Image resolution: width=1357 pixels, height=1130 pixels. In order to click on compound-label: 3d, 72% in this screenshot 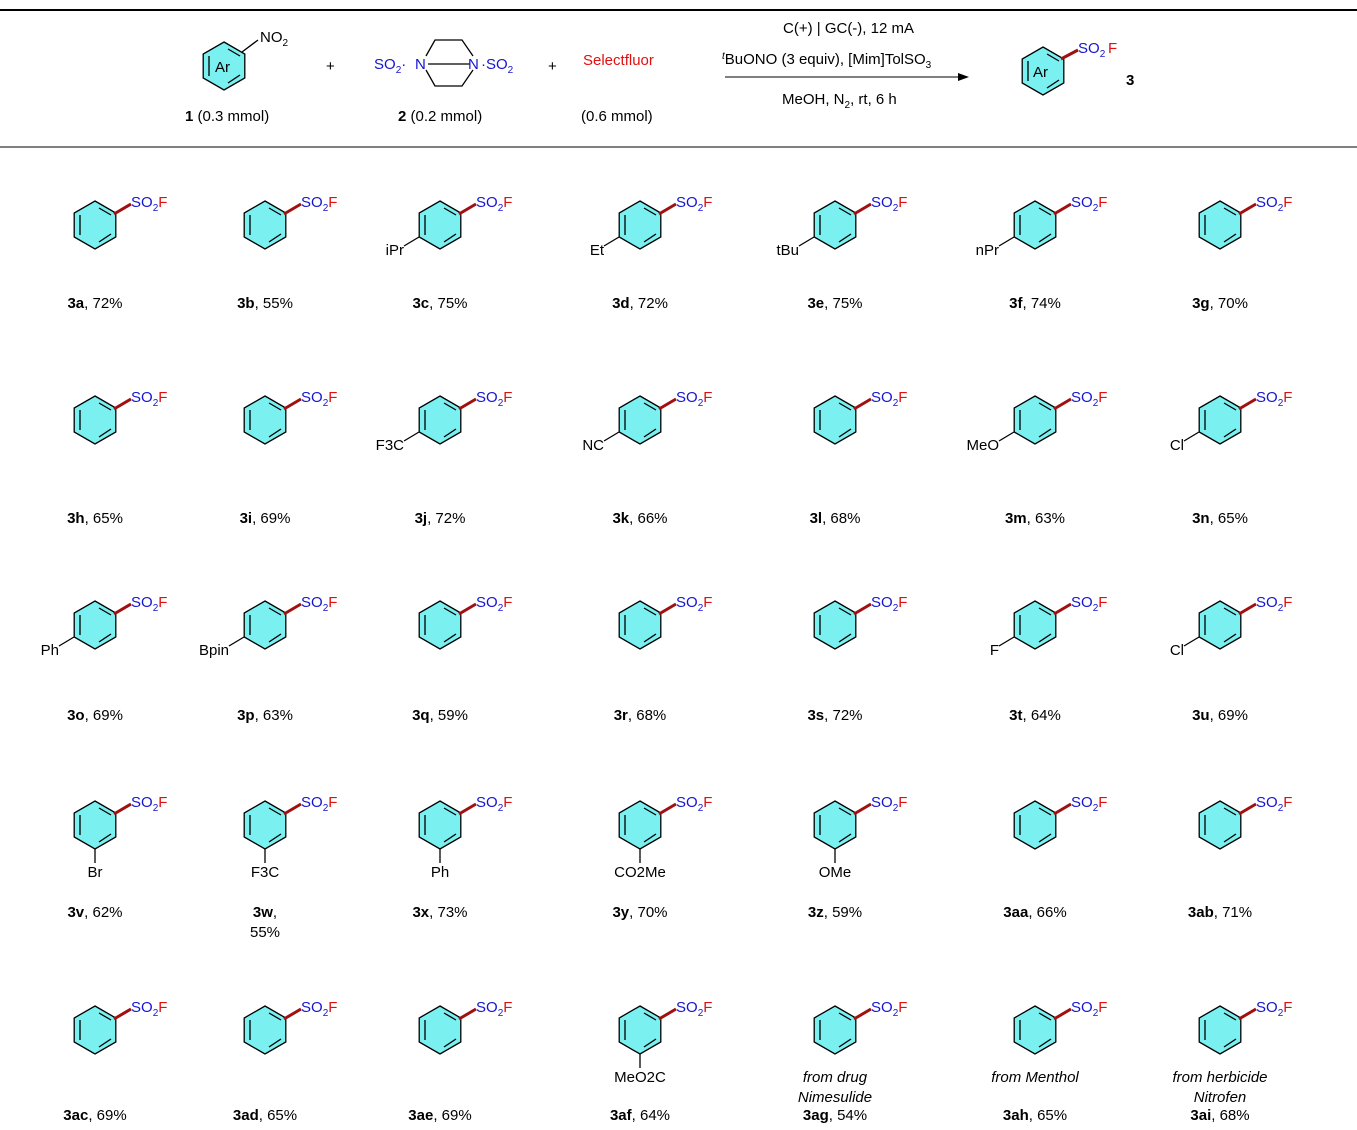, I will do `click(640, 303)`.